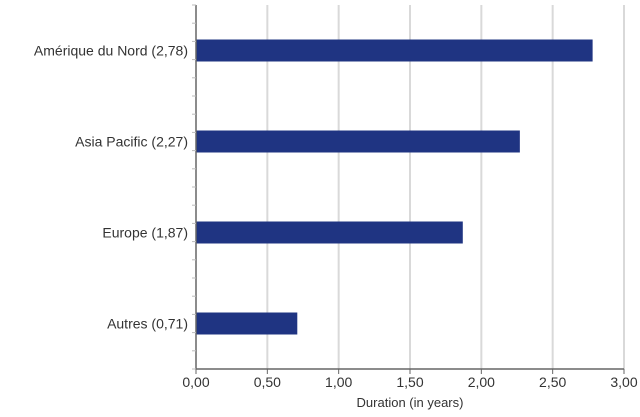 The width and height of the screenshot is (640, 417). I want to click on x-axis: 0,00 0,50 1,00 1,50 2,00 2,50 3,00, so click(410, 379).